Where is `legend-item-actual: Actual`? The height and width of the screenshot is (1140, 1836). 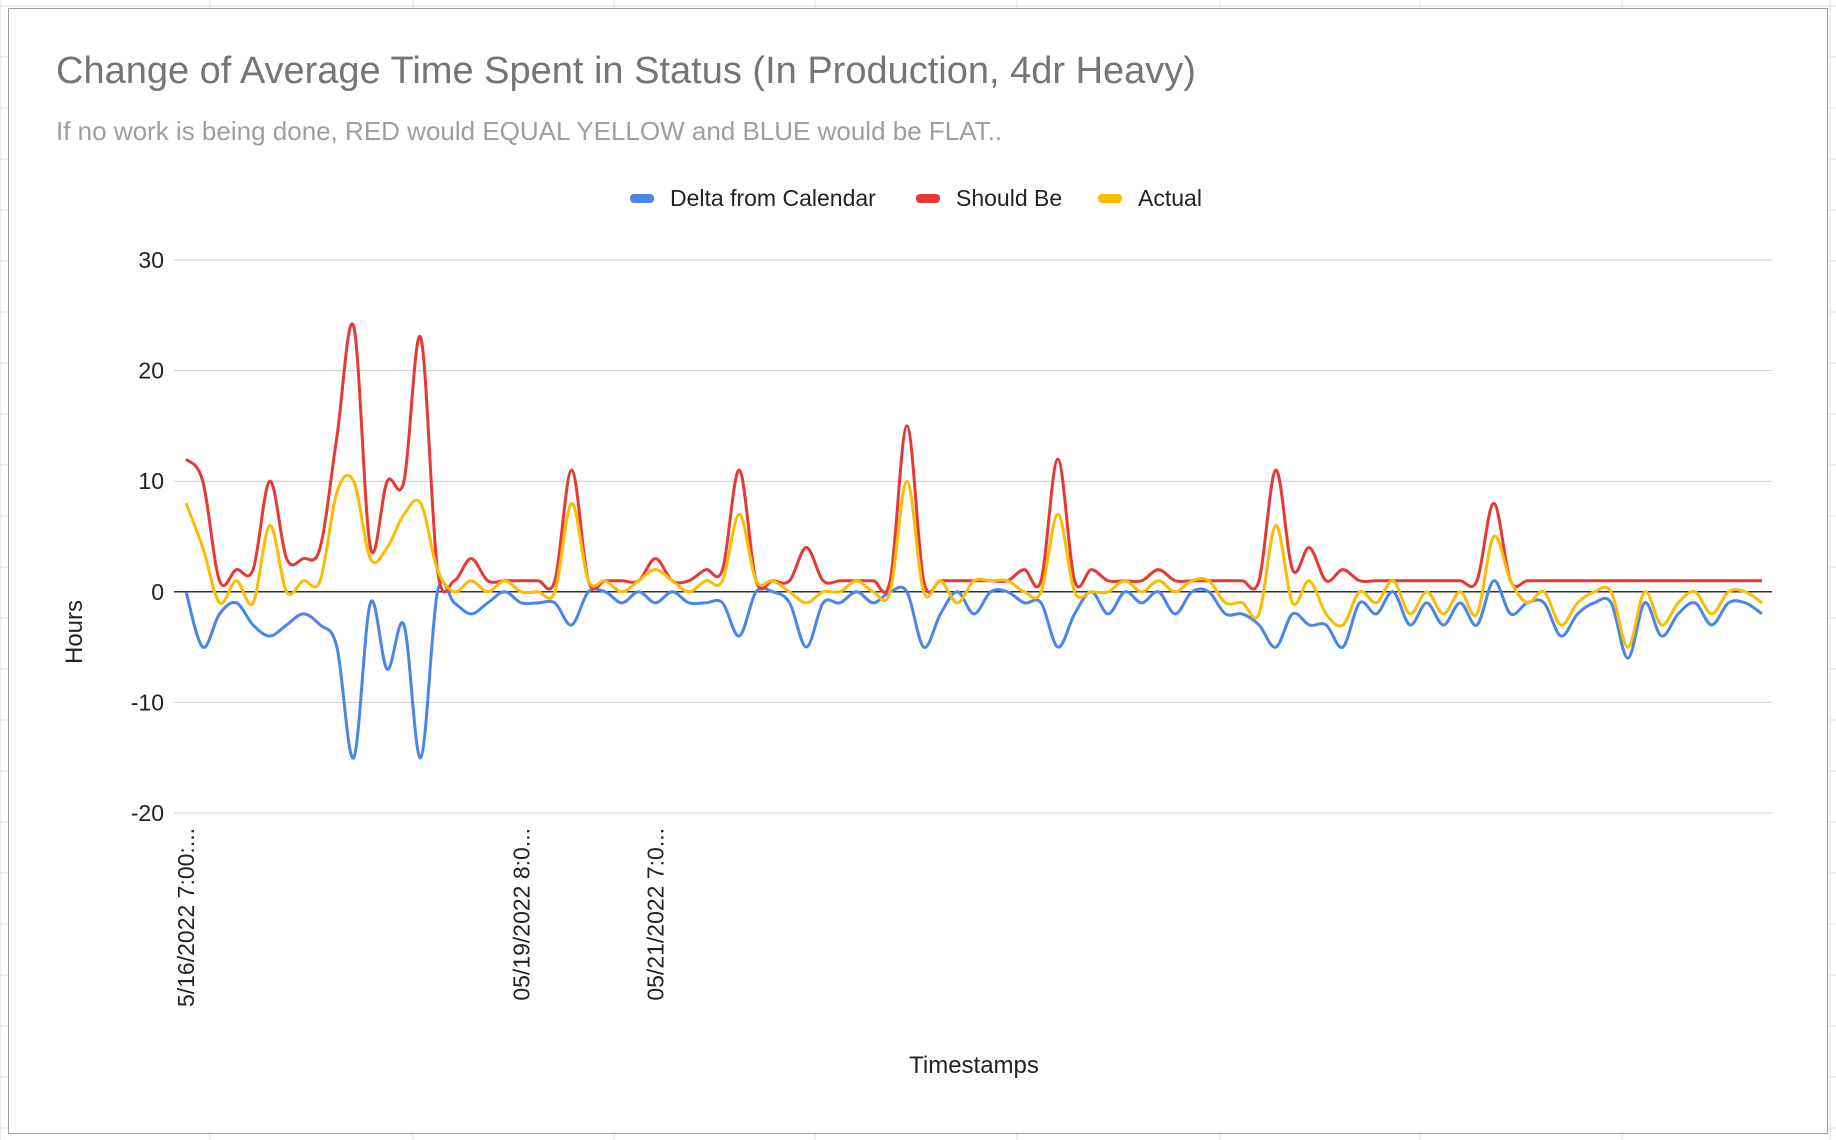
legend-item-actual: Actual is located at coordinates (1150, 198).